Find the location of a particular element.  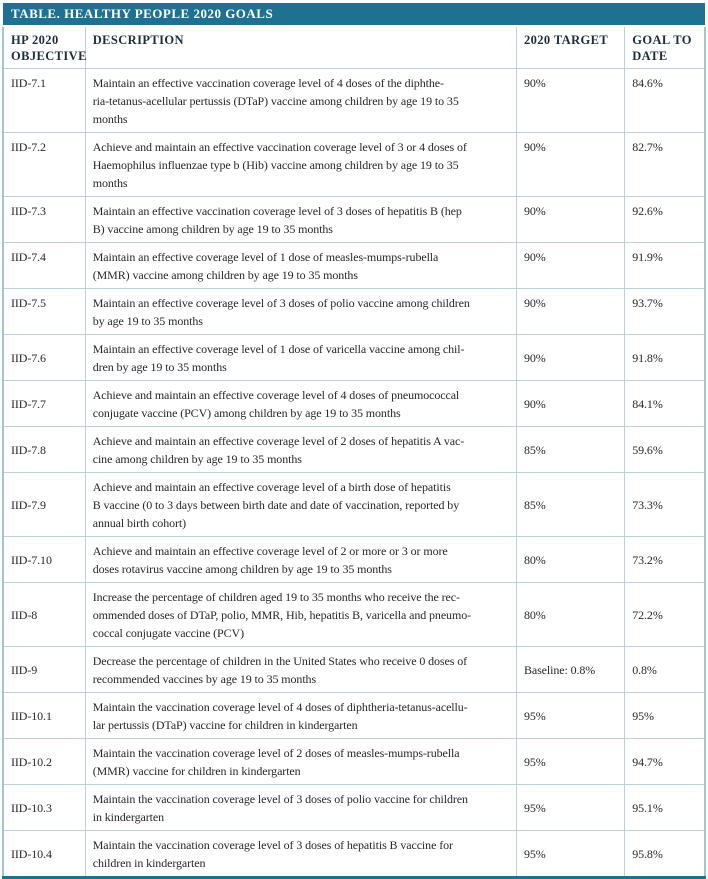

objective-cell: IID-9 is located at coordinates (44, 669).